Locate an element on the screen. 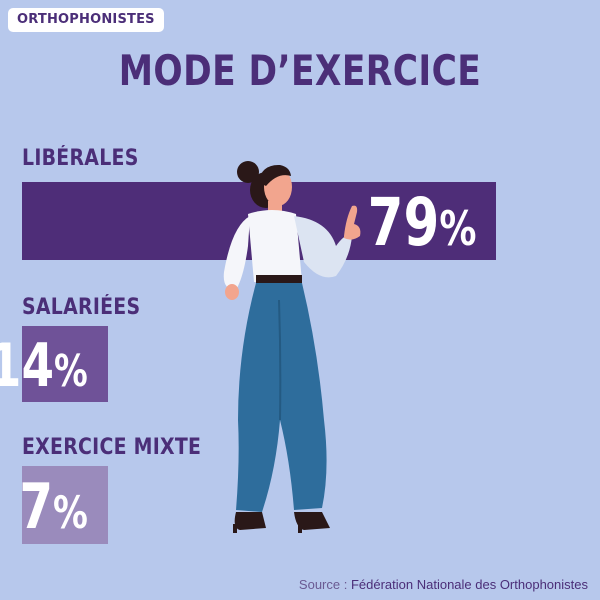  source-name: Fédération Nationale des Orthophonistes is located at coordinates (469, 584).